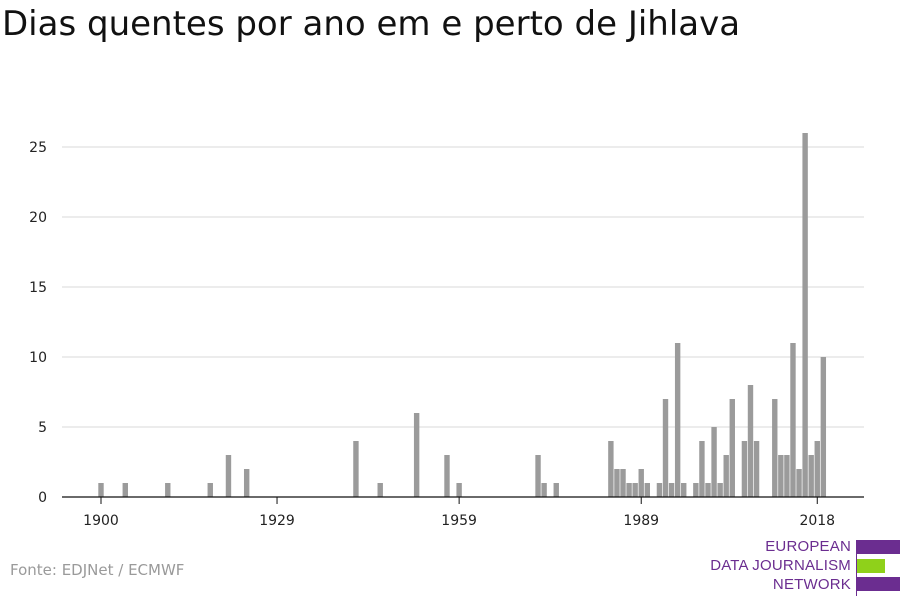  What do you see at coordinates (871, 566) in the screenshot?
I see `logo-bar-middle` at bounding box center [871, 566].